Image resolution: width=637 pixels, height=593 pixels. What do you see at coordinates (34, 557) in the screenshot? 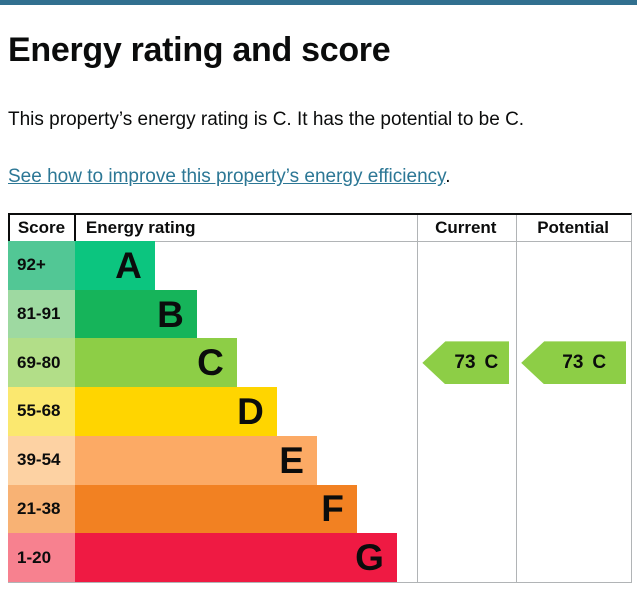
I see `score-range-label: 1-20` at bounding box center [34, 557].